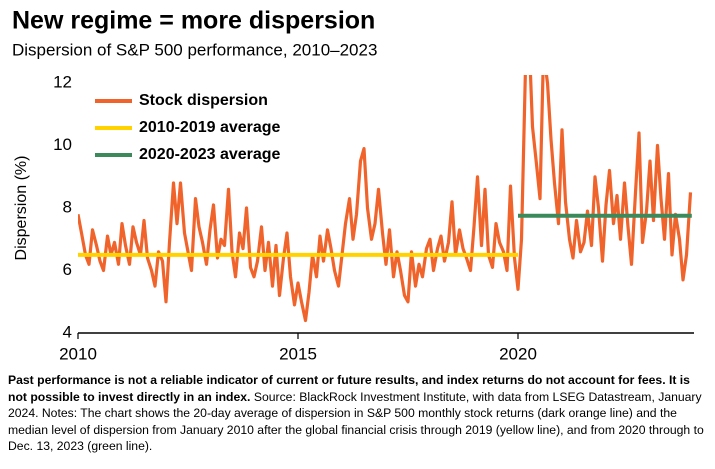  I want to click on y-tick-label: 4, so click(67, 331).